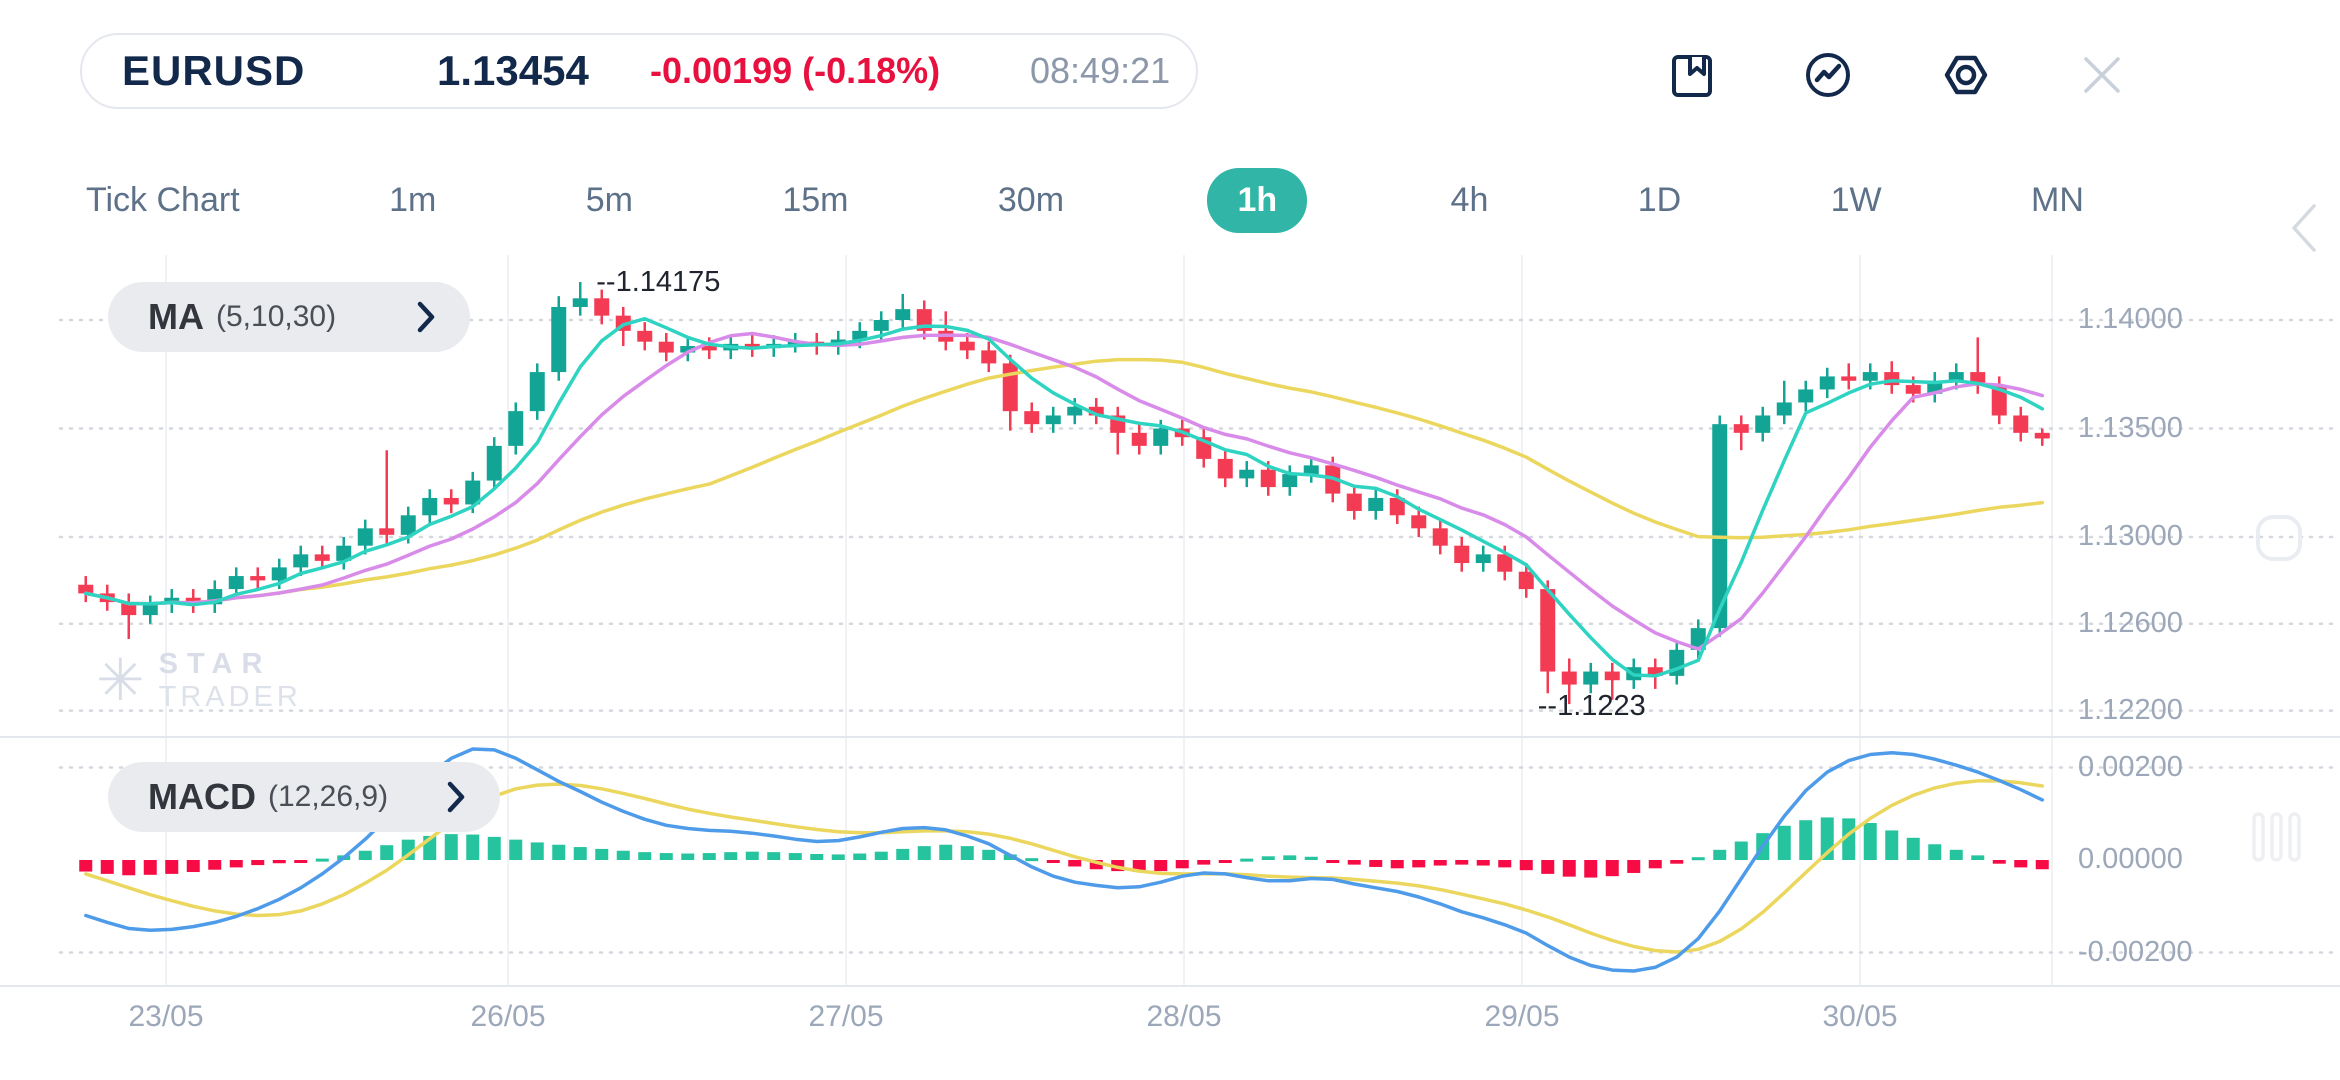 Image resolution: width=2340 pixels, height=1080 pixels. I want to click on high-price-label: --1.14175, so click(658, 282).